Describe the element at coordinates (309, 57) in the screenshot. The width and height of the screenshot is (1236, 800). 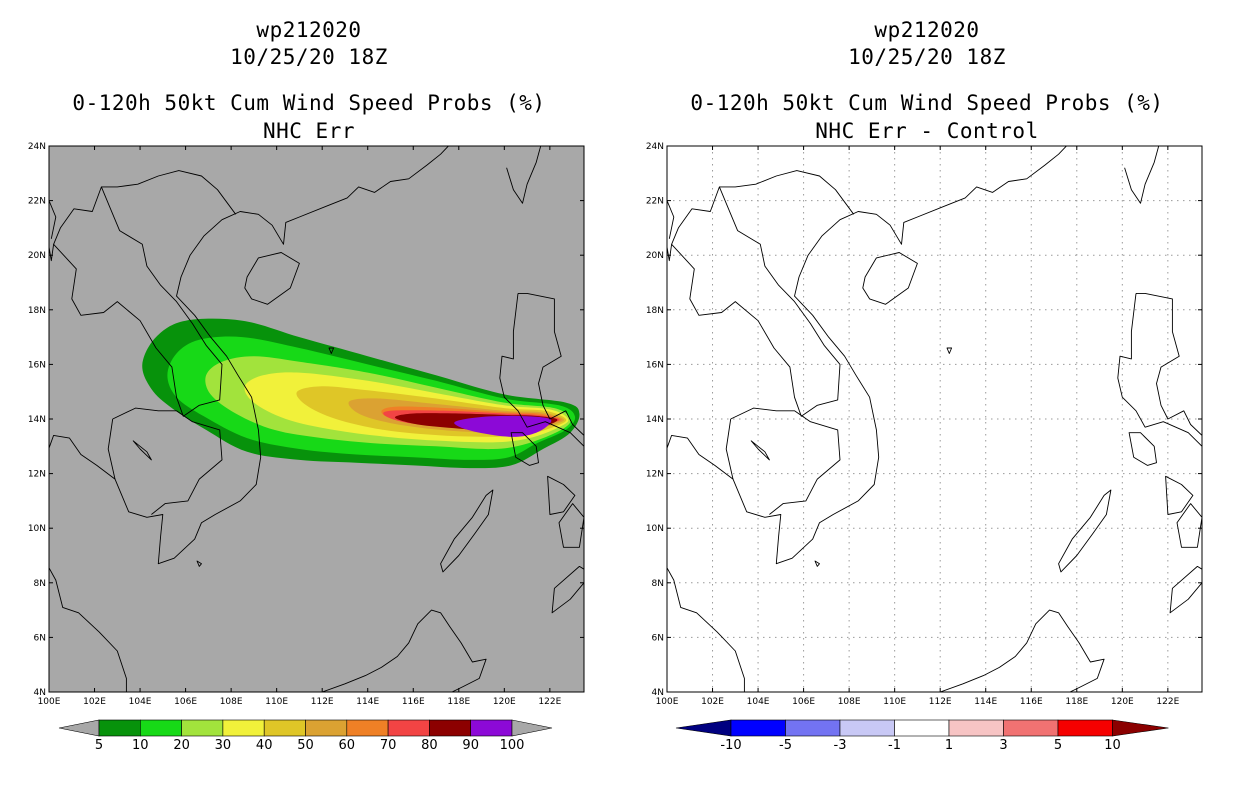
I see `datetime-title: 10/25/20 18Z` at that location.